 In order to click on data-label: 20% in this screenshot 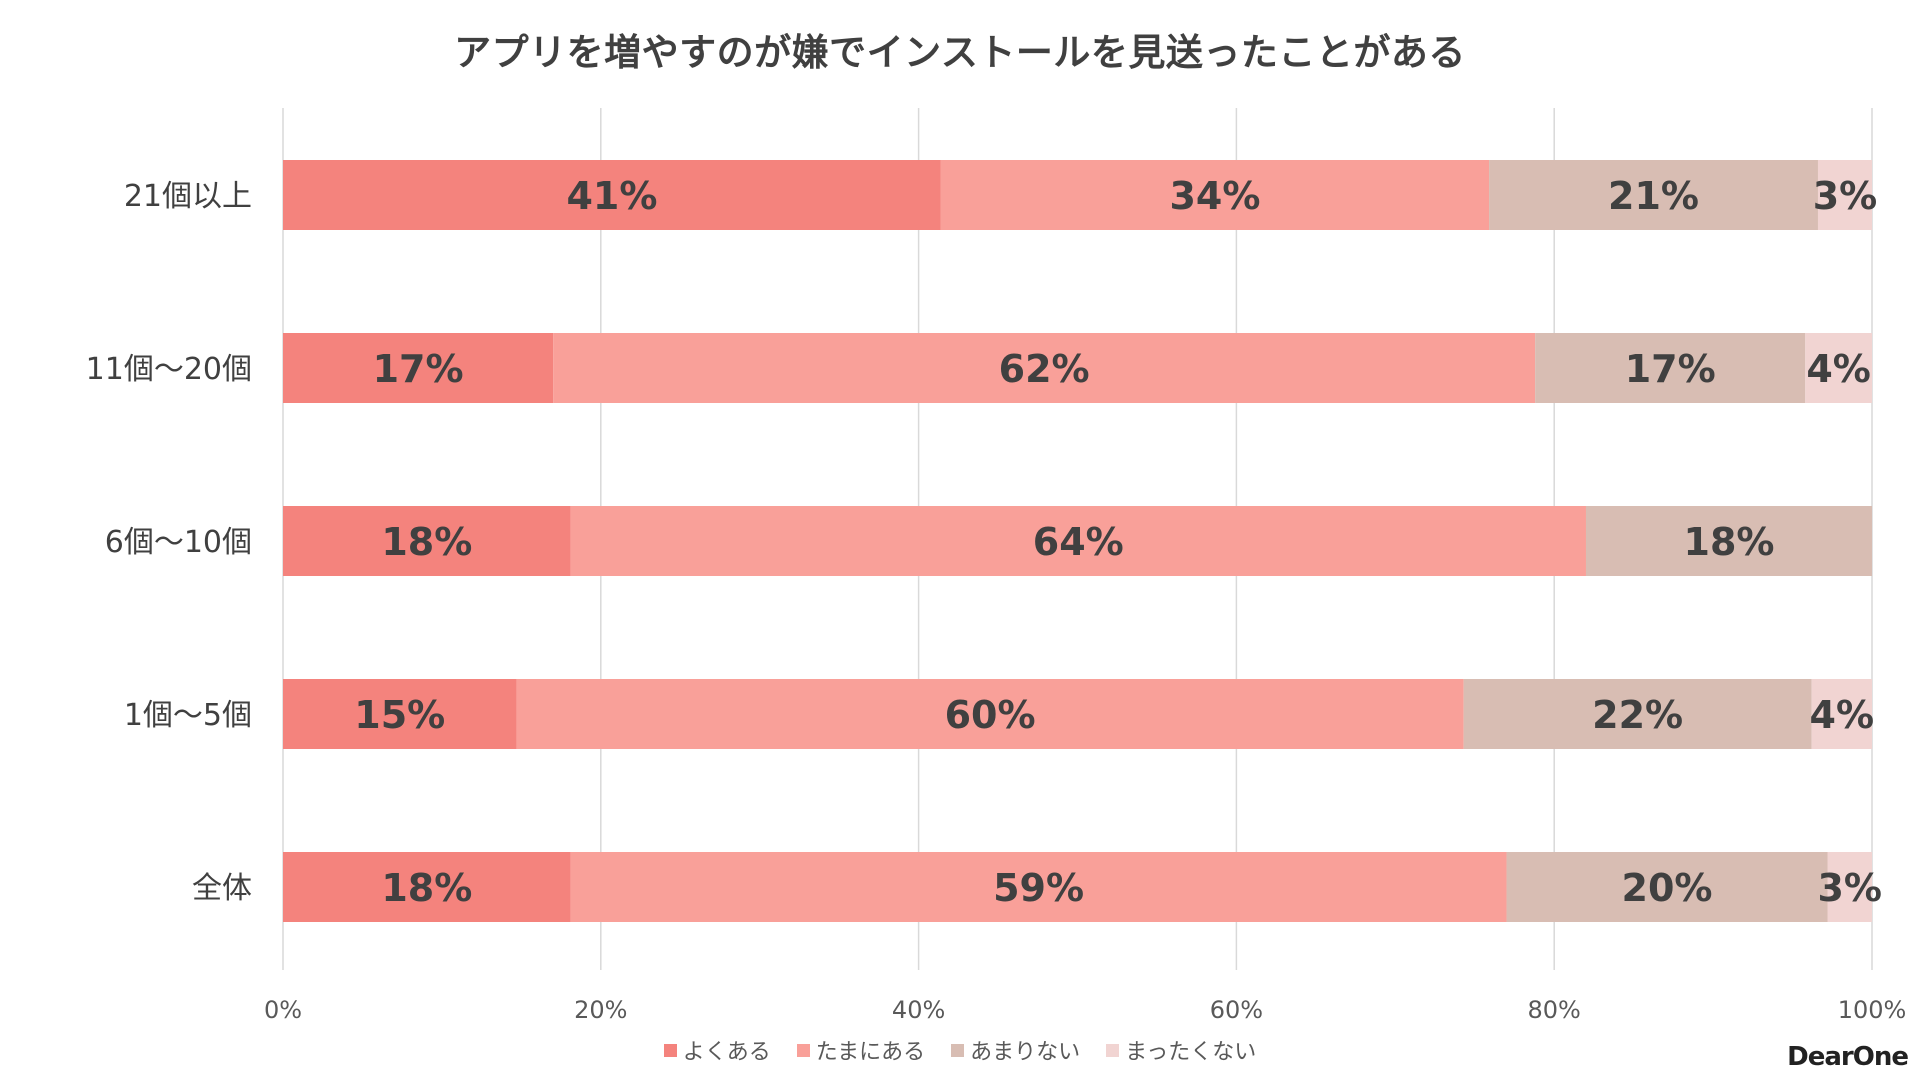, I will do `click(1667, 888)`.